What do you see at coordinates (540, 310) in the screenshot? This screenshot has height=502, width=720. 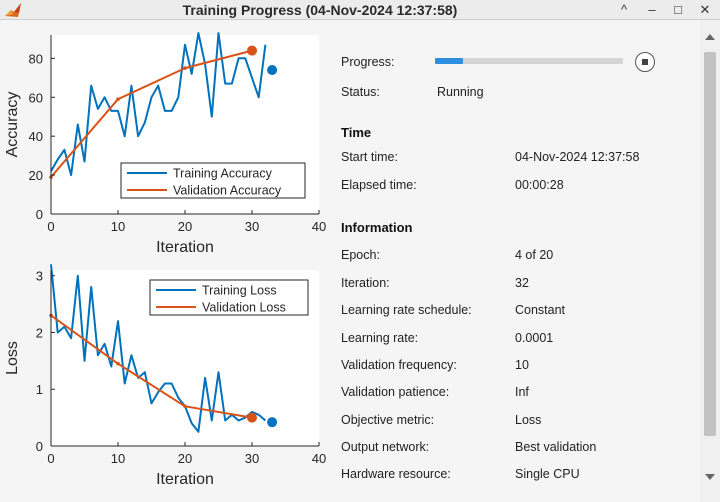 I see `info-row-value: Constant` at bounding box center [540, 310].